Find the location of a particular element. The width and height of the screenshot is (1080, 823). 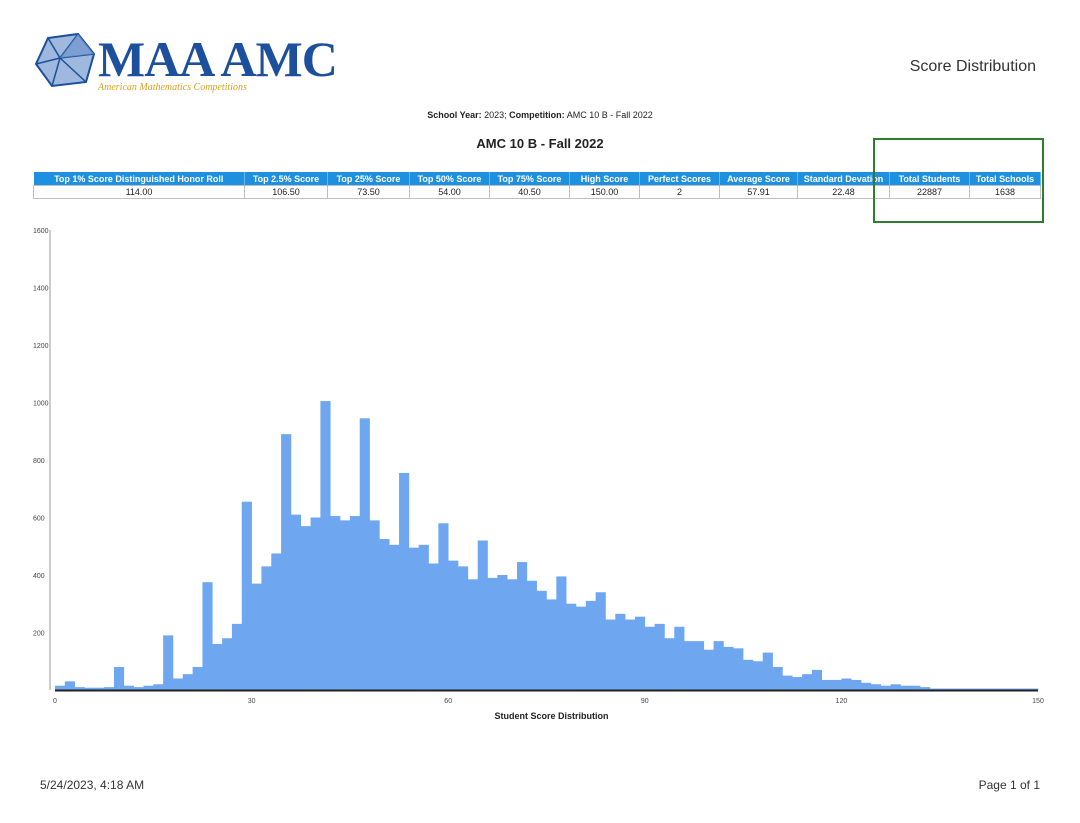

y-tick-label: 600 is located at coordinates (39, 519).